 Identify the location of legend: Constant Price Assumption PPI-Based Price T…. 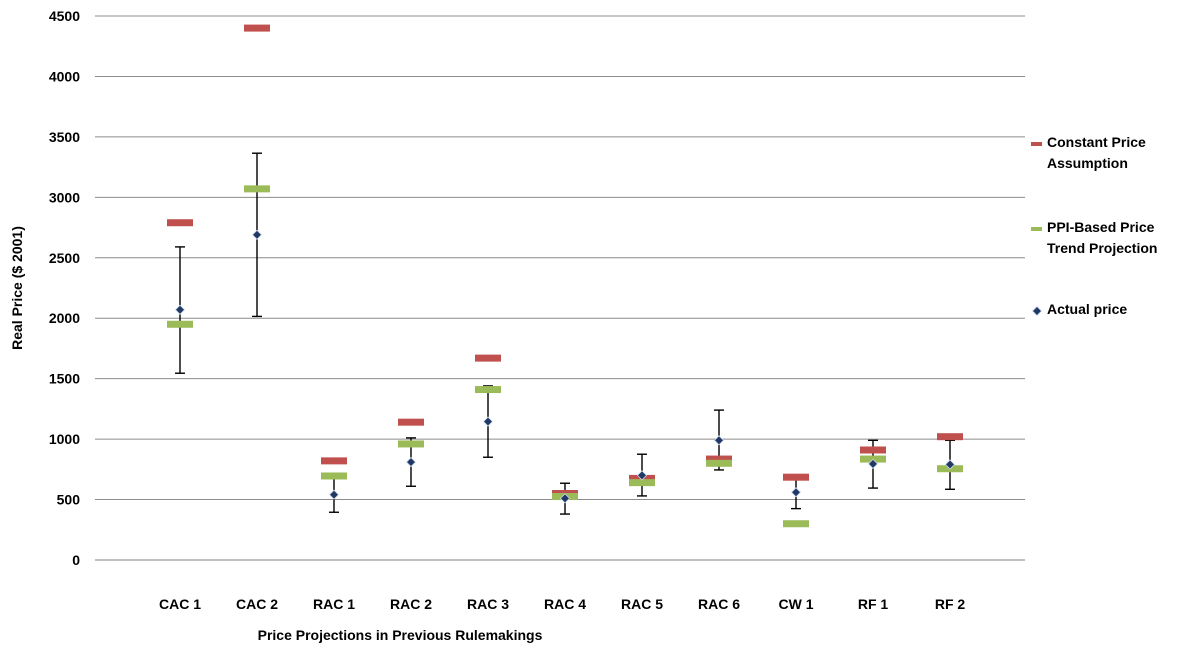
(1094, 225).